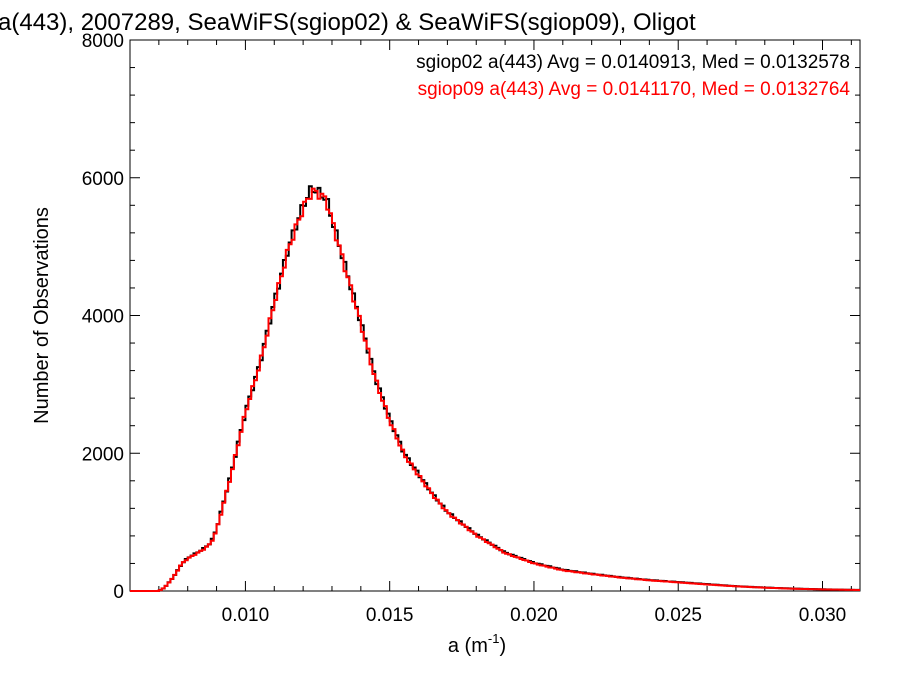 The image size is (900, 675). What do you see at coordinates (103, 317) in the screenshot?
I see `y-tick-label: 4000` at bounding box center [103, 317].